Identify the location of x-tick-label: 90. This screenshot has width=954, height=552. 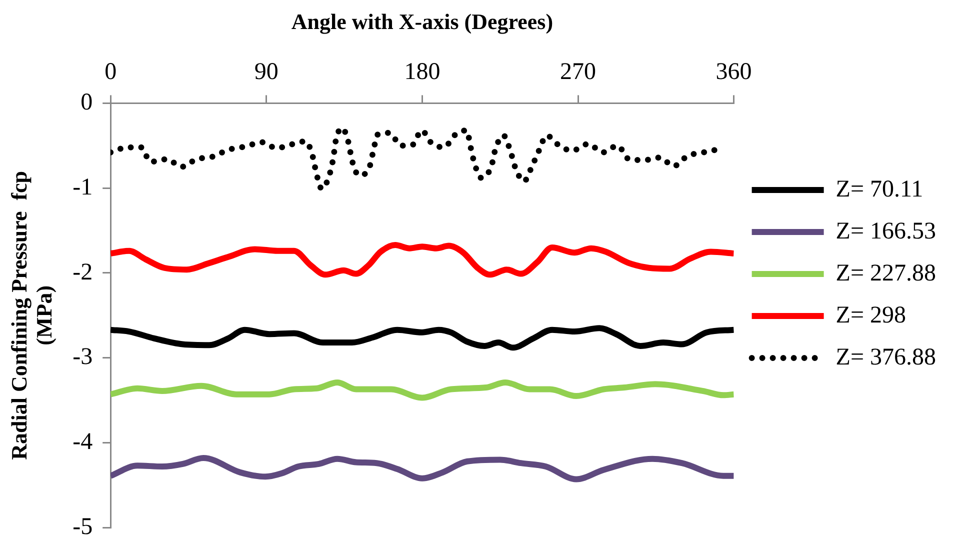
(266, 72).